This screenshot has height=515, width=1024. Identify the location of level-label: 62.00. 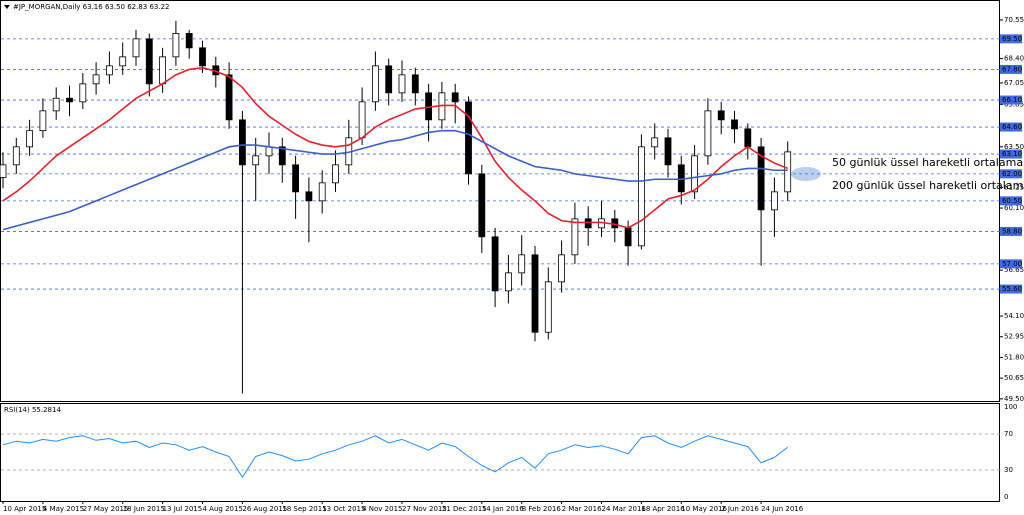
(1012, 174).